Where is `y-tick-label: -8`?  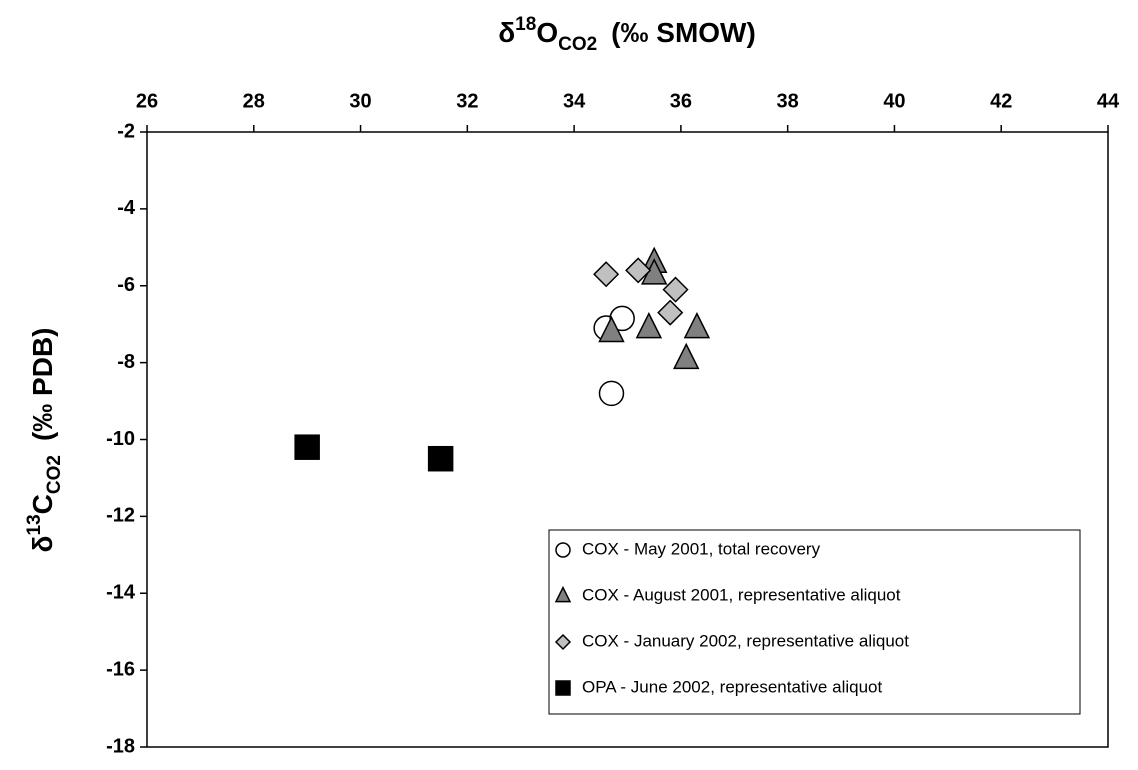
y-tick-label: -8 is located at coordinates (126, 362).